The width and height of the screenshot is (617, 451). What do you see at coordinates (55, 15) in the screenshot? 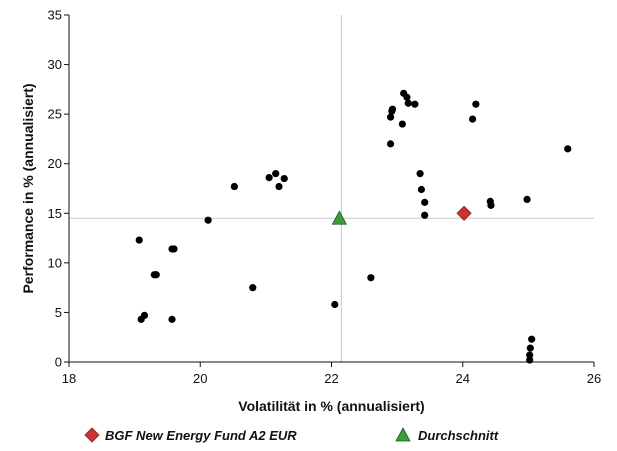
I see `y-tick-label: 35` at bounding box center [55, 15].